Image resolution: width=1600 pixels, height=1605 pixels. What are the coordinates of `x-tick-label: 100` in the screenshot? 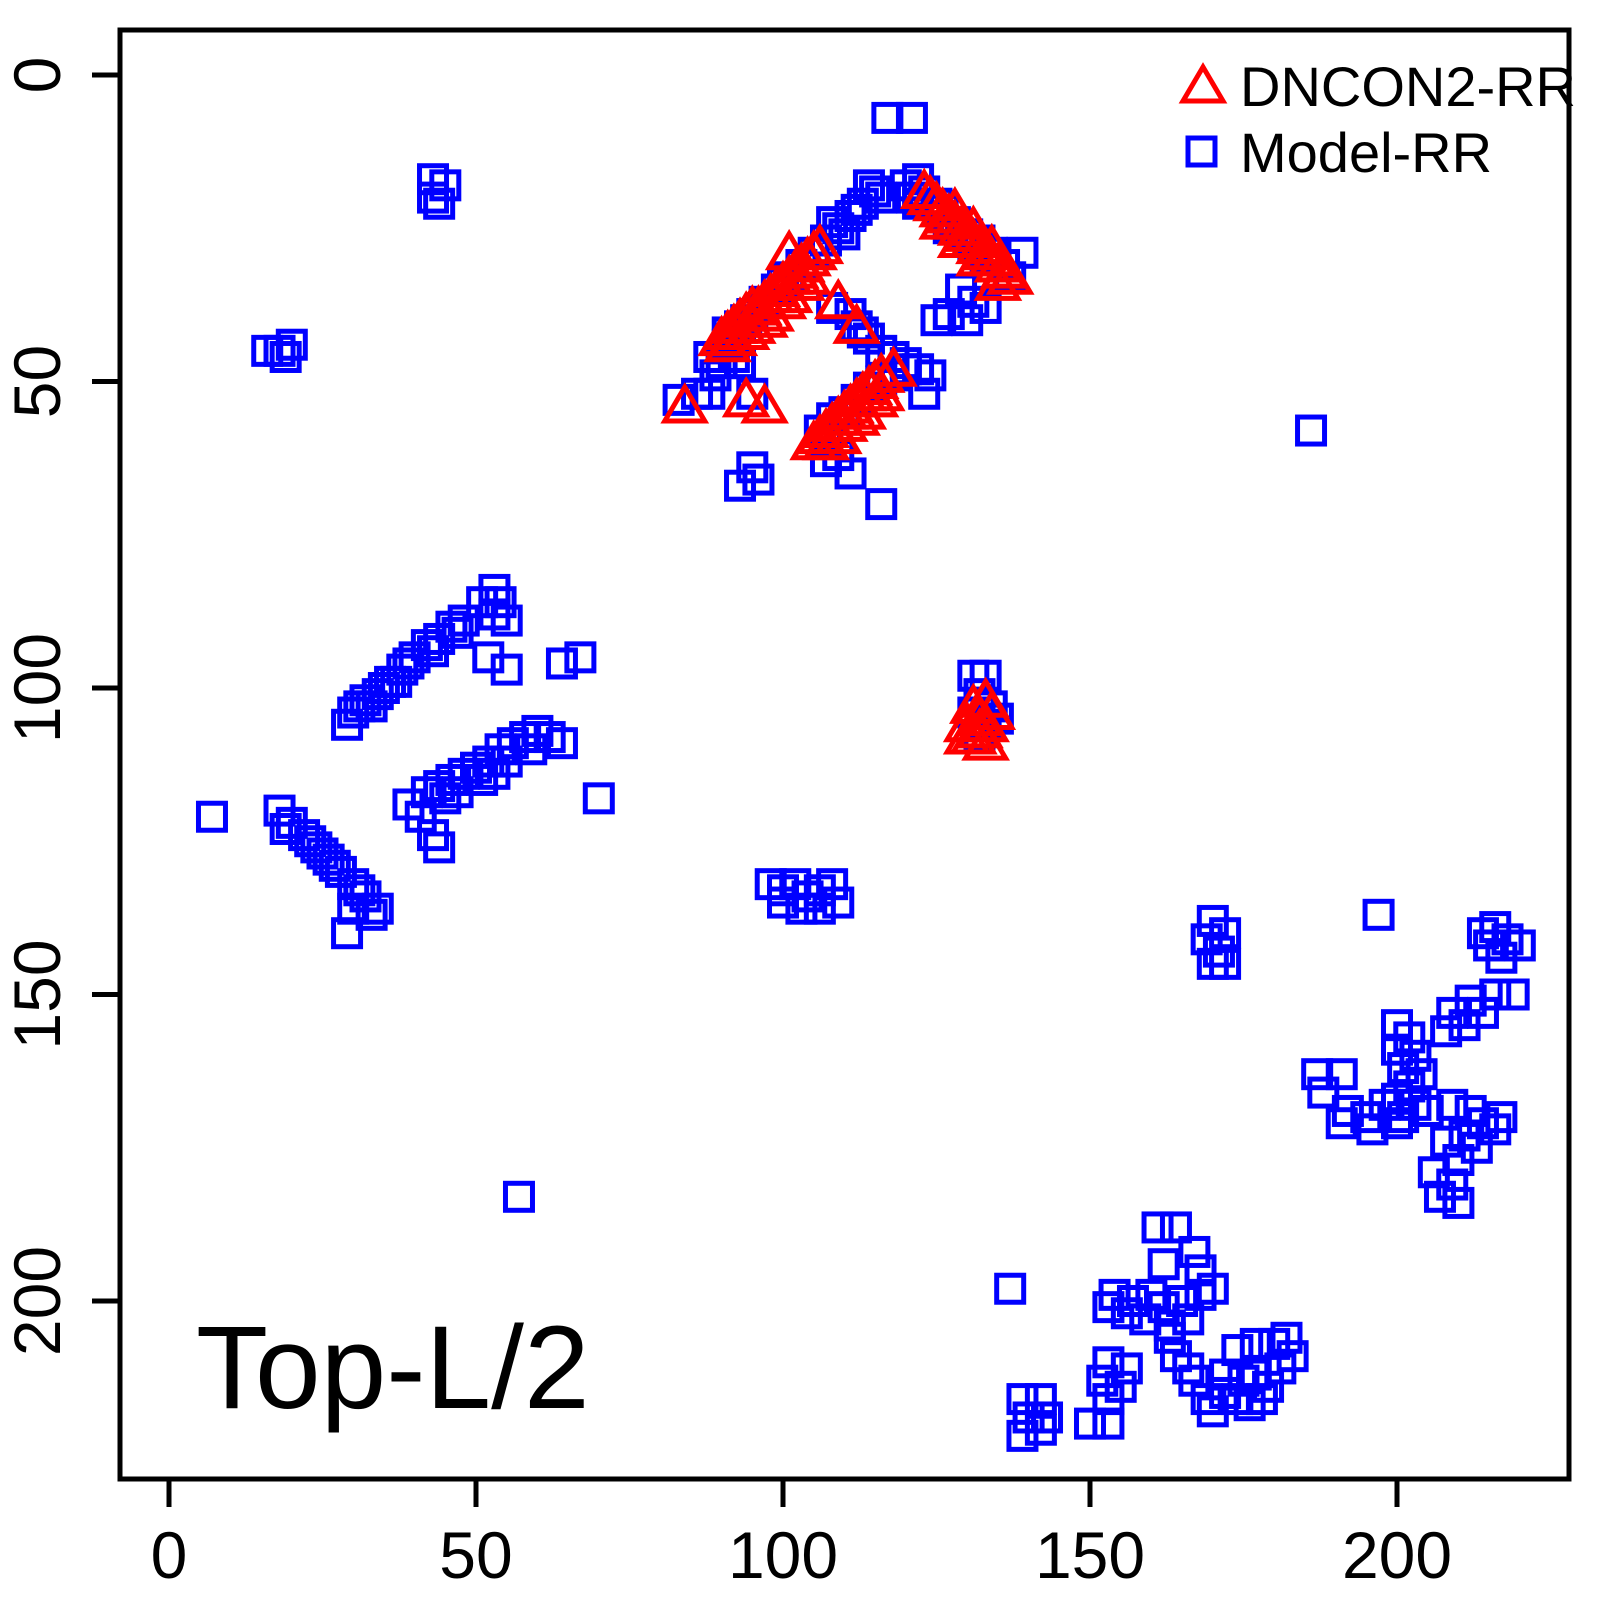 It's located at (783, 1555).